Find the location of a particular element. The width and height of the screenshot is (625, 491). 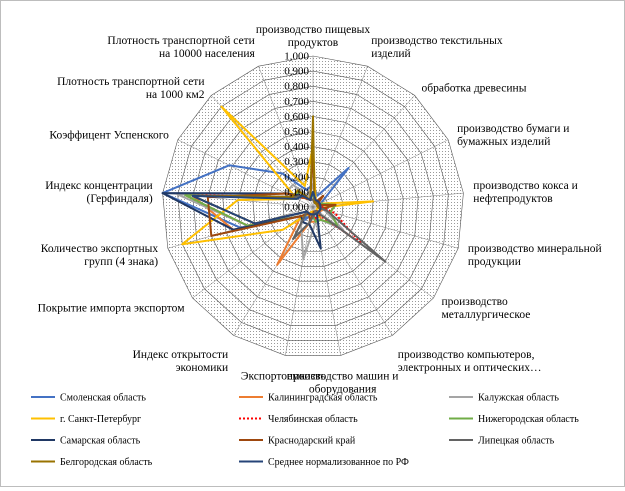

tick-label: 0,600 is located at coordinates (296, 117).